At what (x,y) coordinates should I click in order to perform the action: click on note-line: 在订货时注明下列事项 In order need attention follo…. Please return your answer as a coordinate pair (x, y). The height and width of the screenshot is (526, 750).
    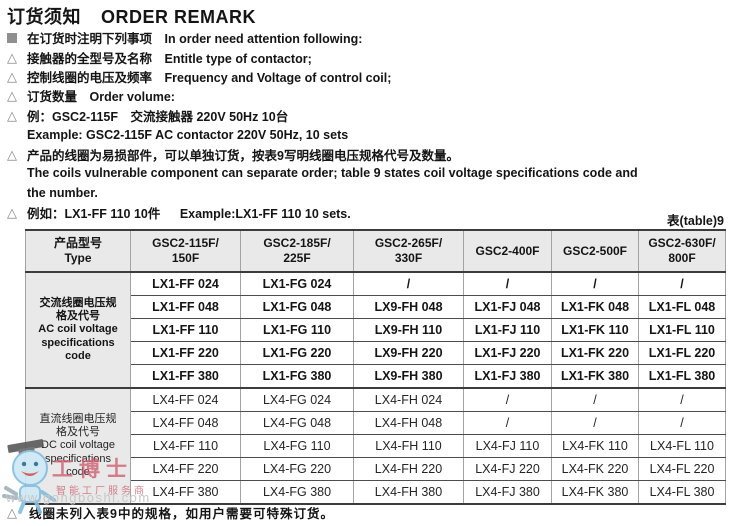
    Looking at the image, I should click on (322, 37).